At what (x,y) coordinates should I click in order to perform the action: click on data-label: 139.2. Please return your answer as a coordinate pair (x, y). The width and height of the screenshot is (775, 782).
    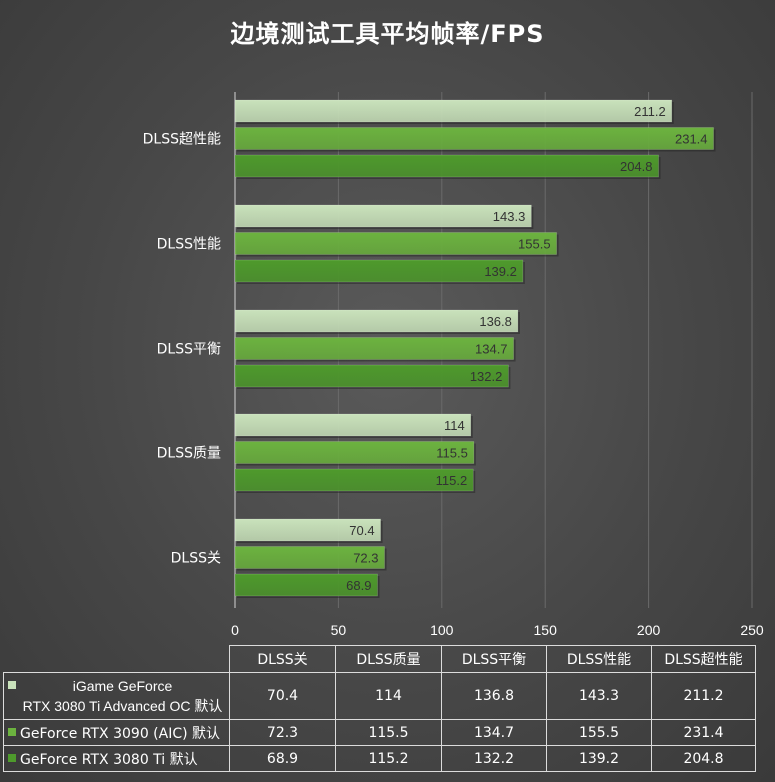
    Looking at the image, I should click on (500, 271).